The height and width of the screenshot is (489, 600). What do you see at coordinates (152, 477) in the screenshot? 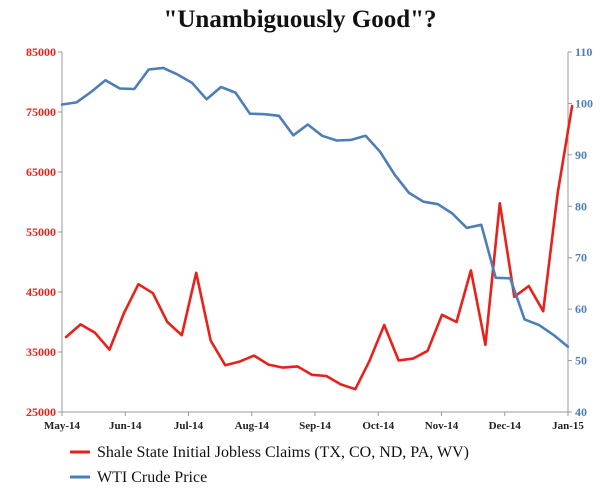
I see `legend-entry-label: WTI Crude Price` at bounding box center [152, 477].